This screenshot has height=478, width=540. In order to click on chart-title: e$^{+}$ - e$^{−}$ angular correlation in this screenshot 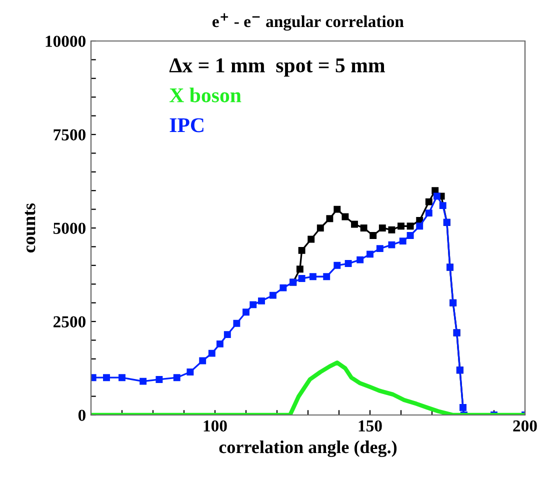, I will do `click(308, 22)`.